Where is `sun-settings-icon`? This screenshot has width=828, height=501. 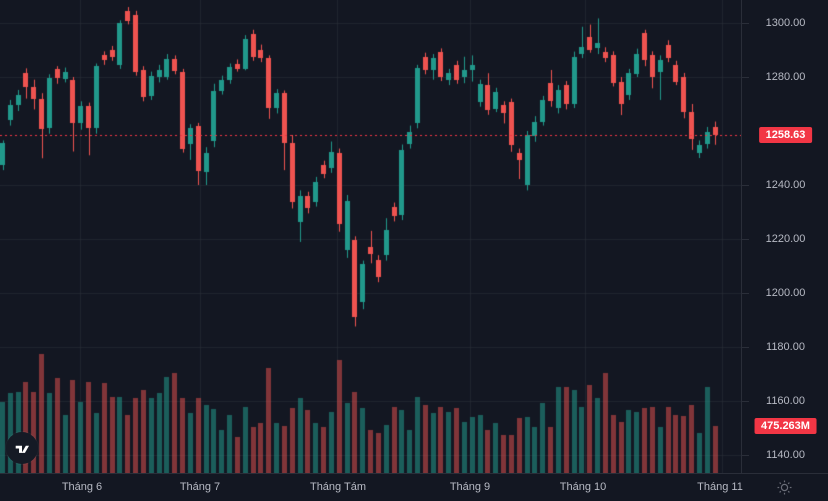
sun-settings-icon is located at coordinates (784, 487).